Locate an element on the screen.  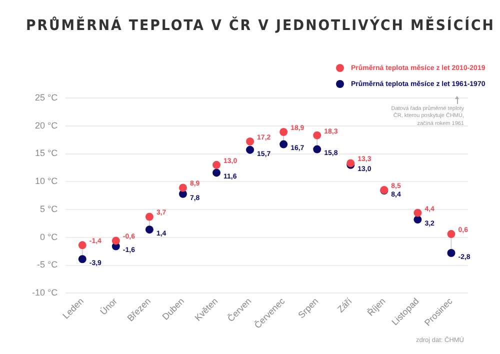
y-tick-label: 0 °C is located at coordinates (49, 237).